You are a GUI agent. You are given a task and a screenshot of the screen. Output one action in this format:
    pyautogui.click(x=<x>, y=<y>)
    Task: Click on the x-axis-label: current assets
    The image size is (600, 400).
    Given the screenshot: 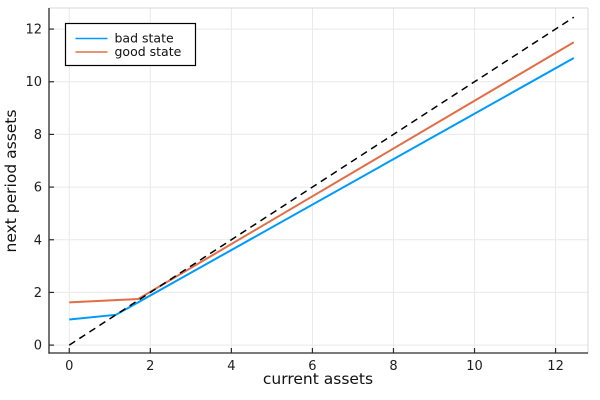 What is the action you would take?
    pyautogui.click(x=318, y=379)
    